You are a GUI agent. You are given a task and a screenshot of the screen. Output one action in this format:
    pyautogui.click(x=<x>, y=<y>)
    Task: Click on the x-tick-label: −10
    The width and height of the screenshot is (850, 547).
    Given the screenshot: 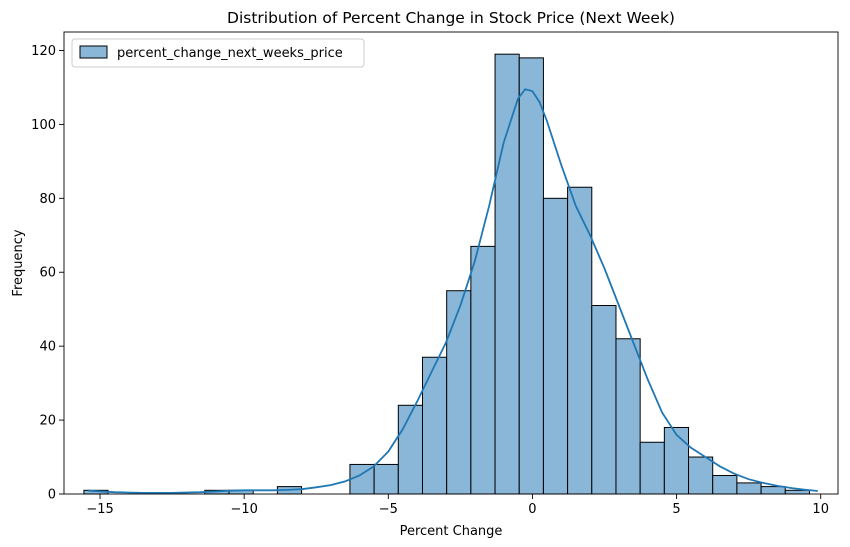 What is the action you would take?
    pyautogui.click(x=243, y=509)
    